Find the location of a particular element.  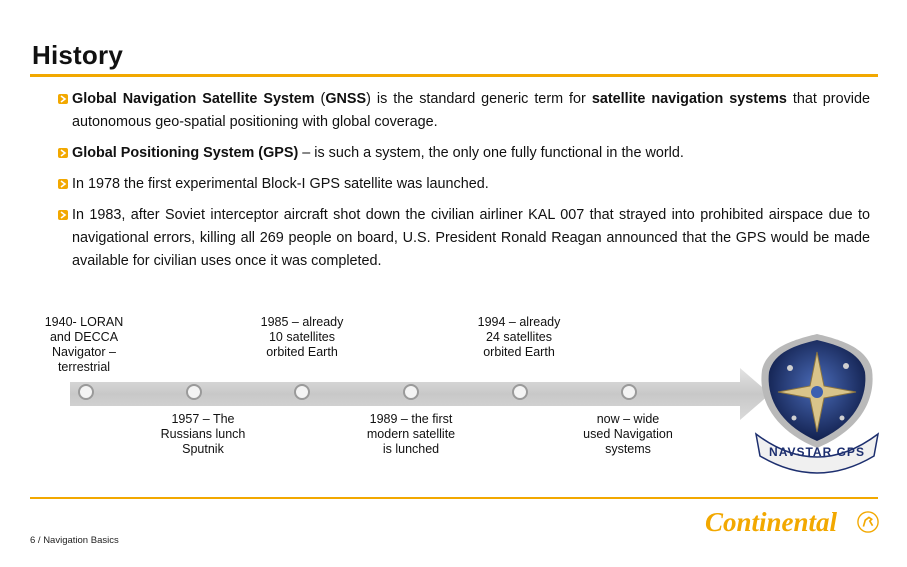

navstar-gps-emblem is located at coordinates (817, 404).